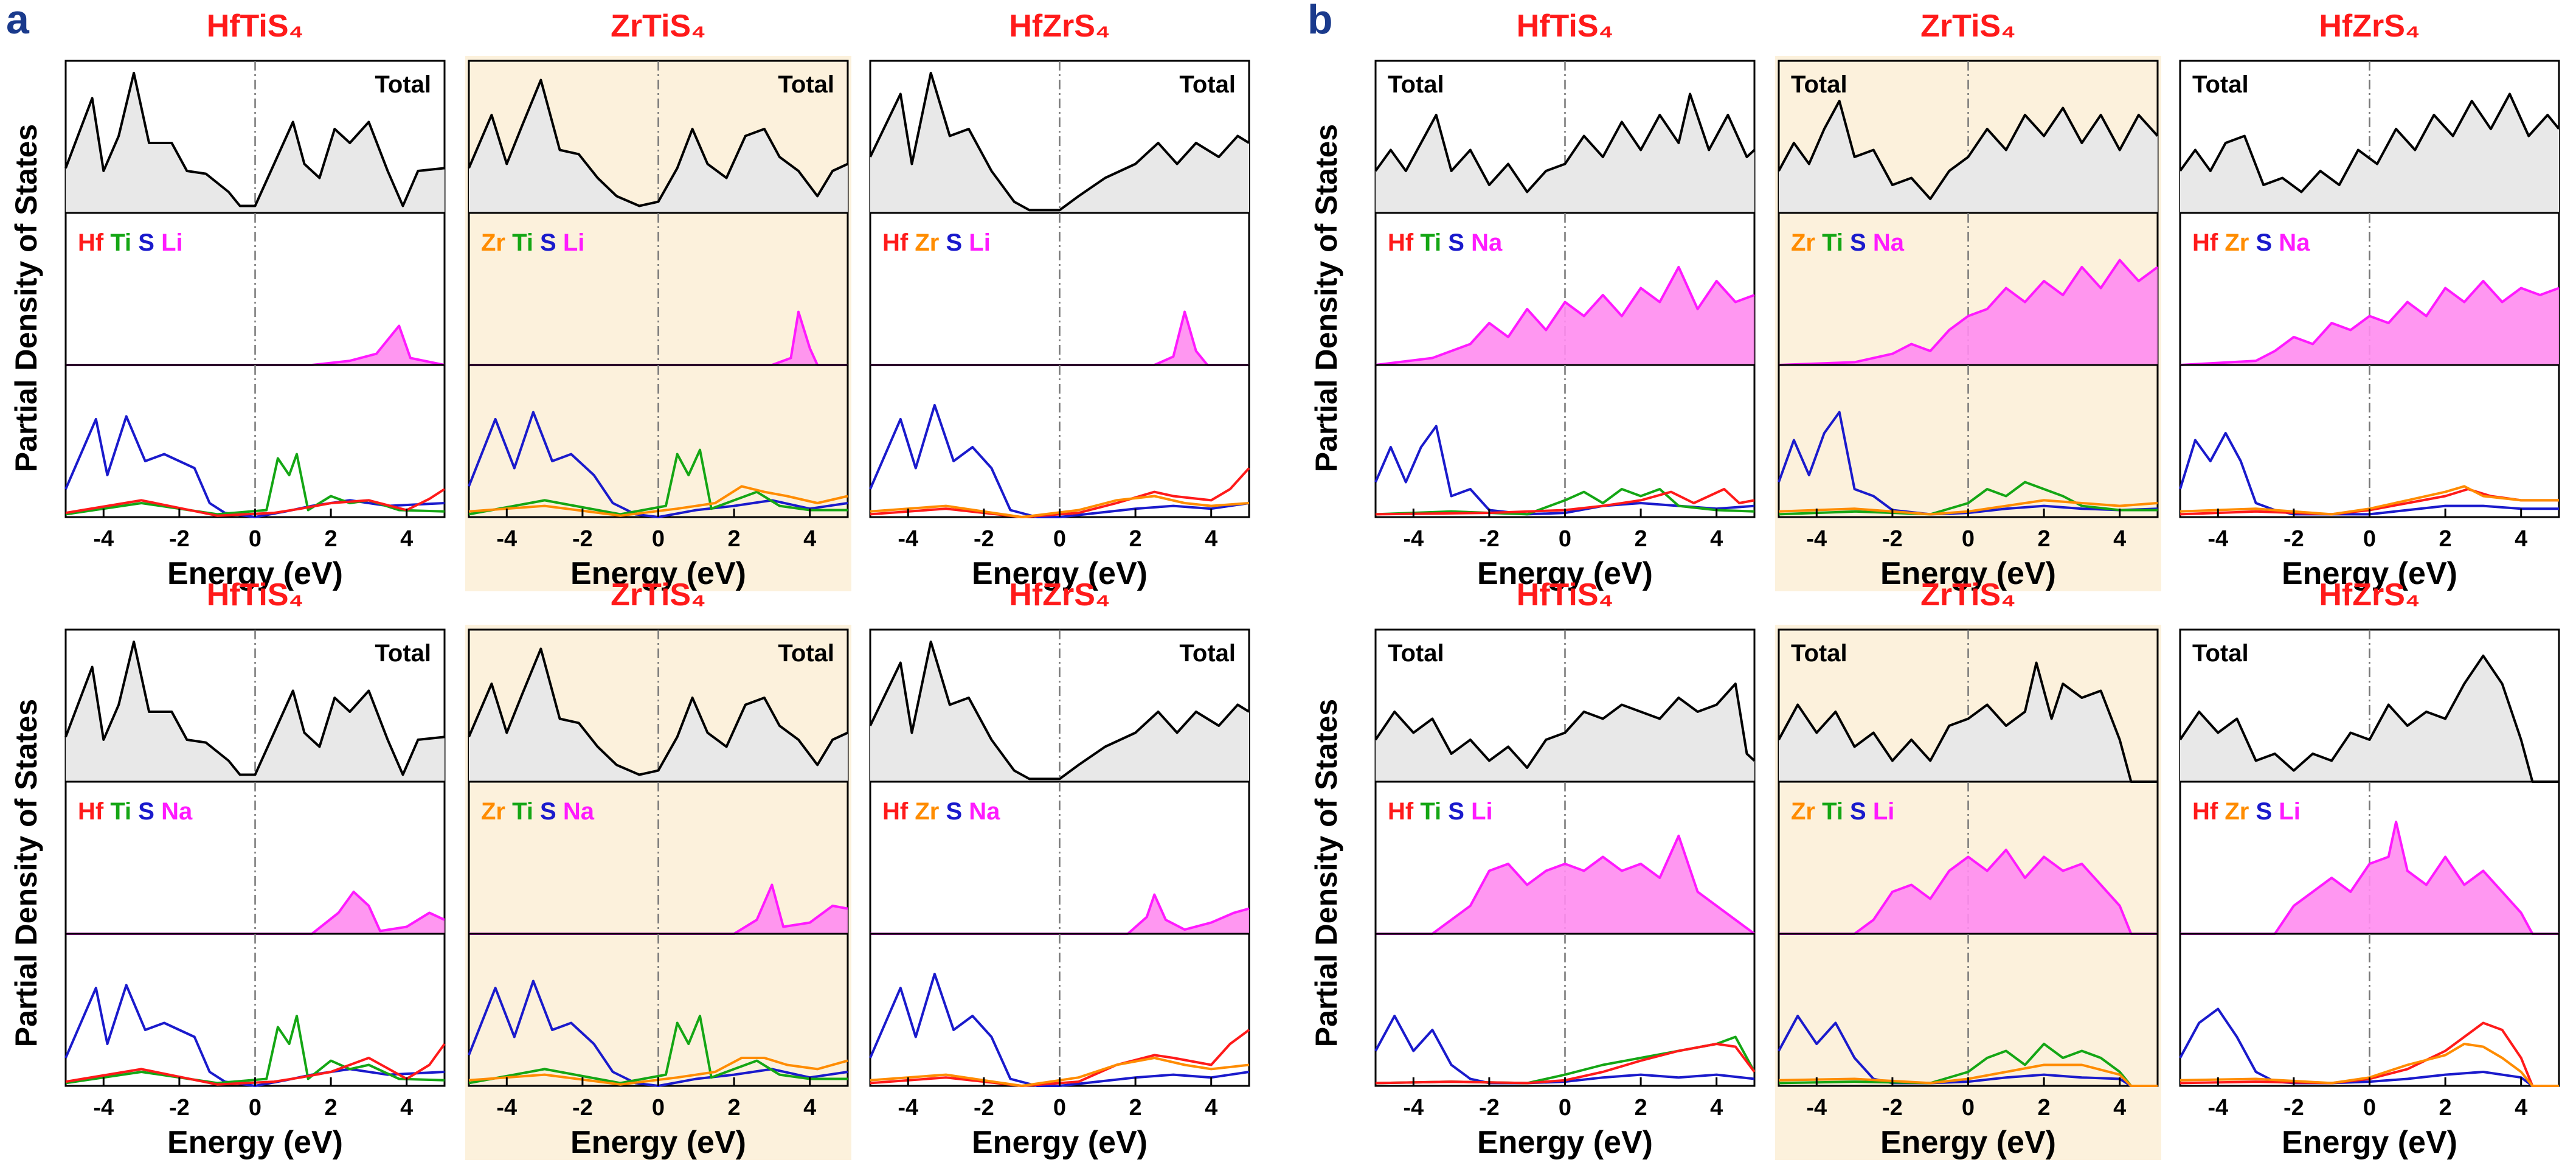 This screenshot has height=1168, width=2576. Describe the element at coordinates (1413, 539) in the screenshot. I see `x-tick-label: -4` at that location.